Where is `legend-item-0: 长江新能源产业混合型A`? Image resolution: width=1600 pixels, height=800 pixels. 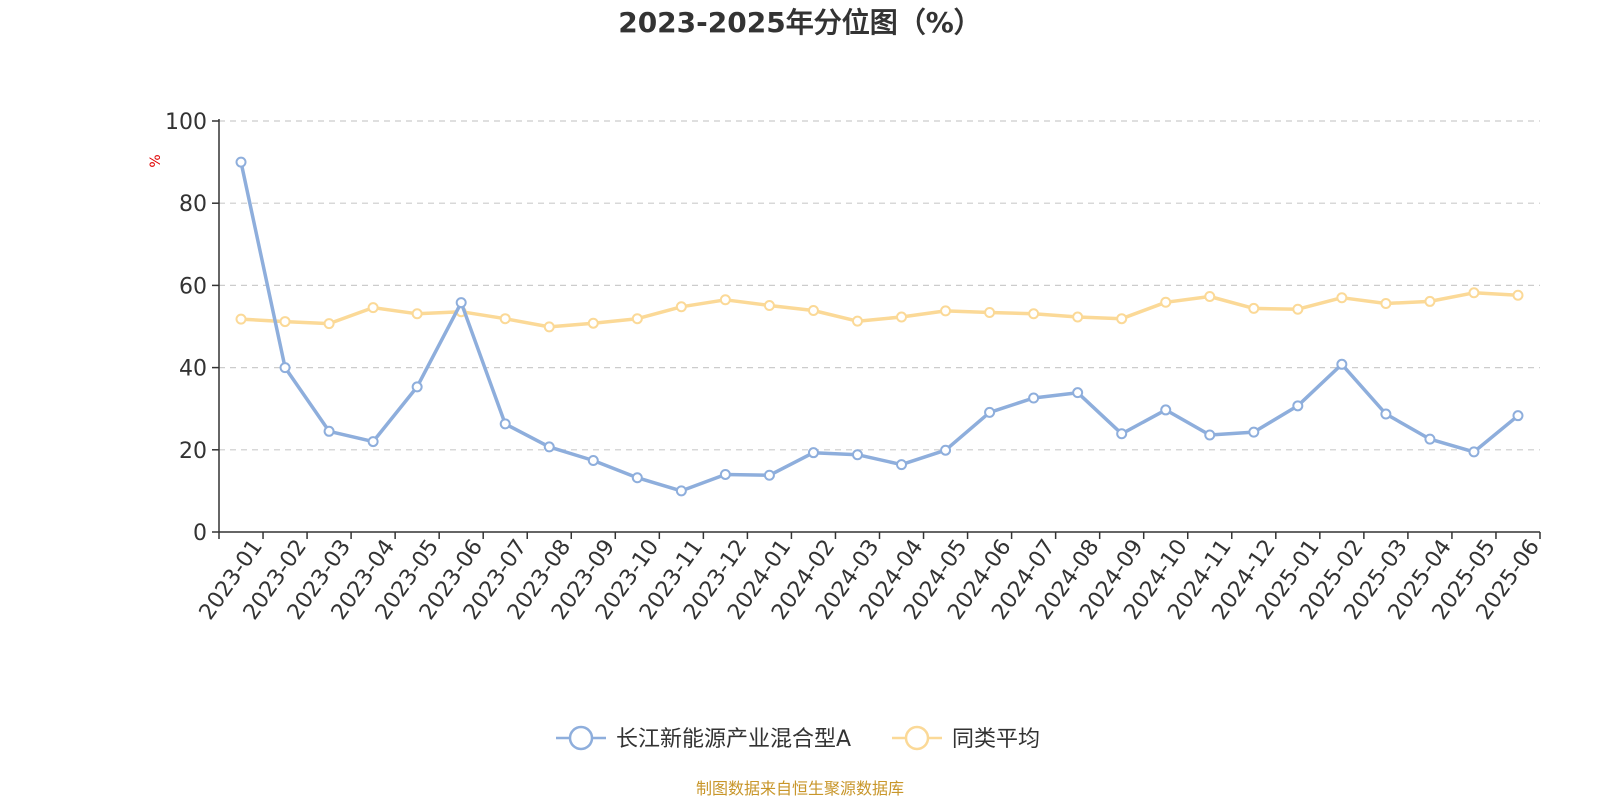 legend-item-0: 长江新能源产业混合型A is located at coordinates (703, 738).